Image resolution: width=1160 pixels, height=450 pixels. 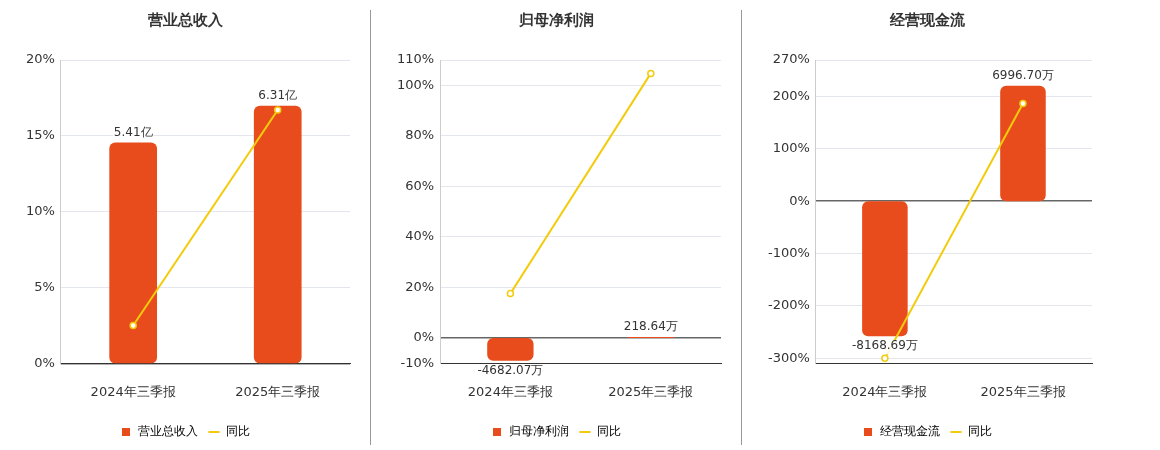 I want to click on data-label: 6.31亿, so click(x=278, y=94).